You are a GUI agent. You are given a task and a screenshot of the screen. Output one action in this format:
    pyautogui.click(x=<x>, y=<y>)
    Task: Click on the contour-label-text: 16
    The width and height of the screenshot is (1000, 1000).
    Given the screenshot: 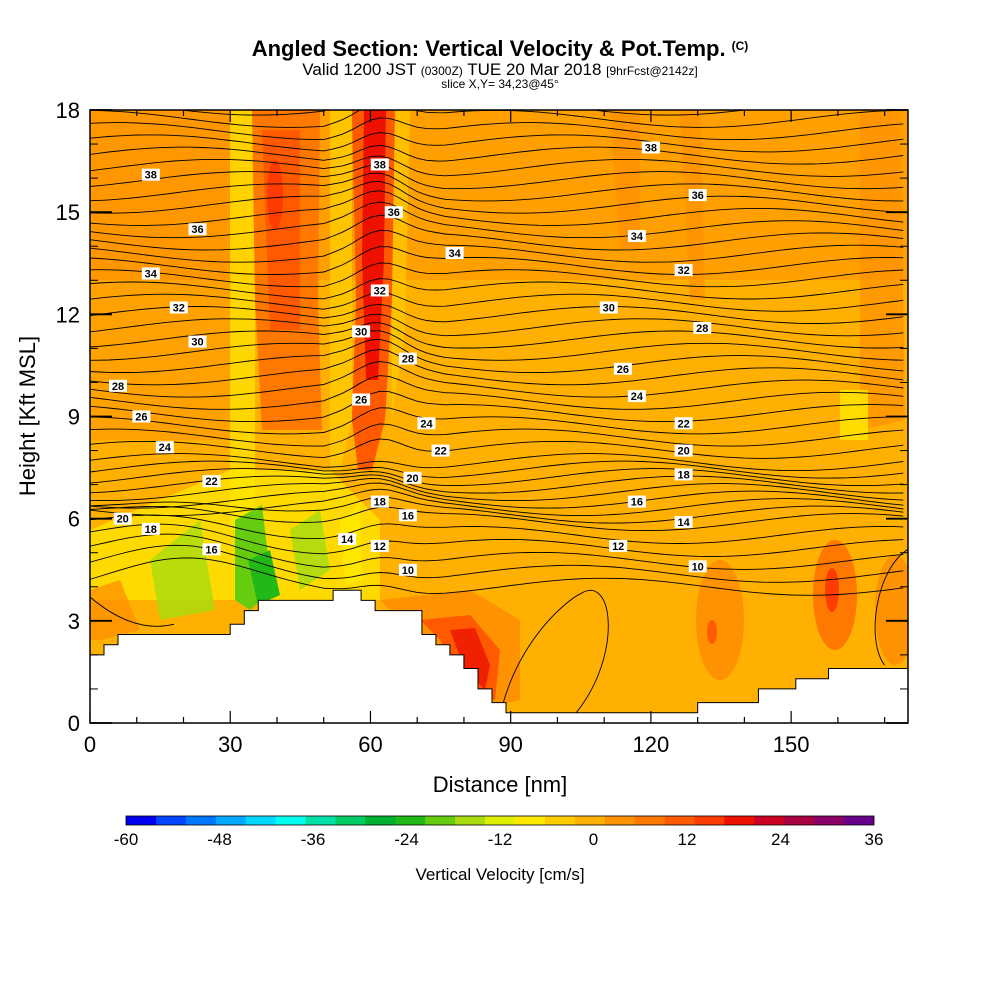 What is the action you would take?
    pyautogui.click(x=637, y=503)
    